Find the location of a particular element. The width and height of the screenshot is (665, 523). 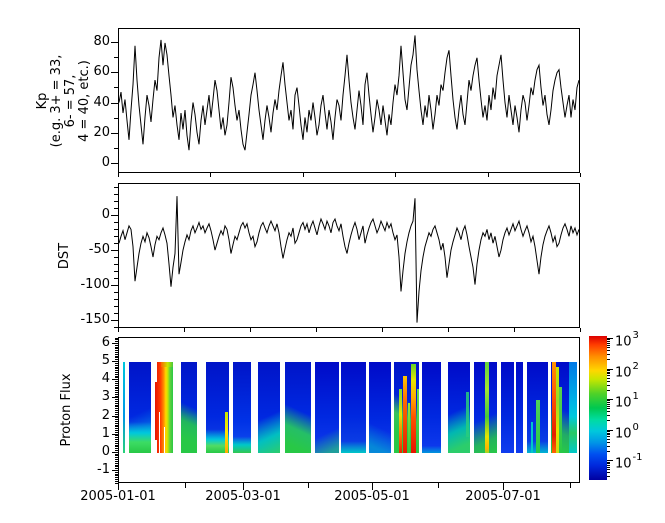

y-tick-label: 1 is located at coordinates (105, 433).